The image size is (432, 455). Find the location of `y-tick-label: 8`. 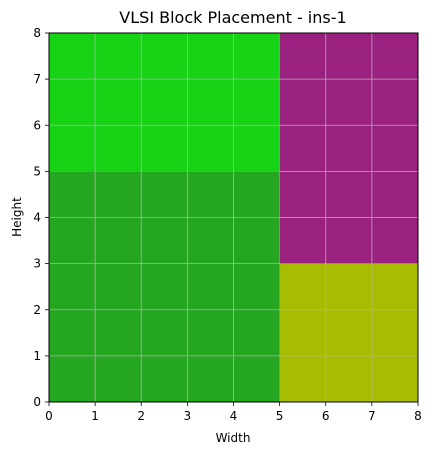

y-tick-label: 8 is located at coordinates (37, 33).